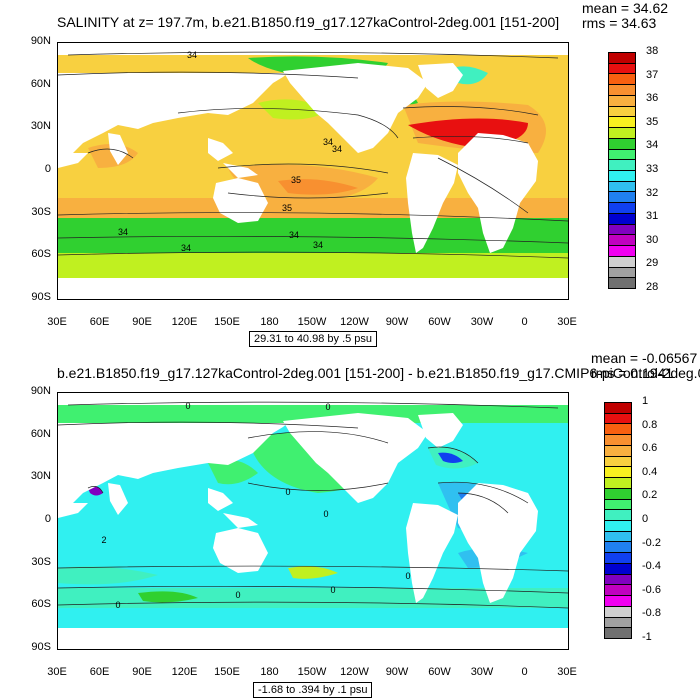 The width and height of the screenshot is (700, 700). Describe the element at coordinates (650, 448) in the screenshot. I see `panel2-colorbar-label: 0.6` at that location.